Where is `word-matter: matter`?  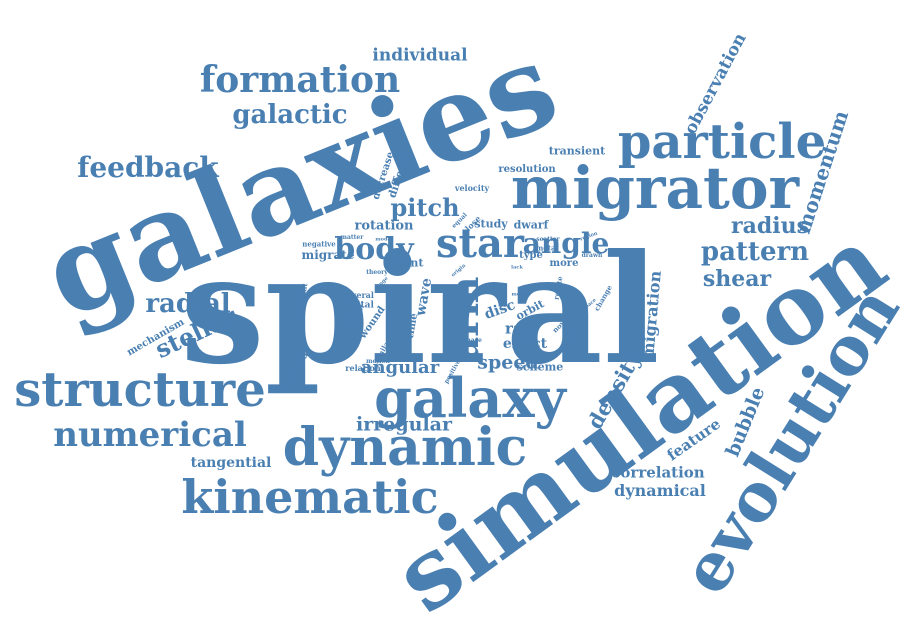 word-matter: matter is located at coordinates (352, 237).